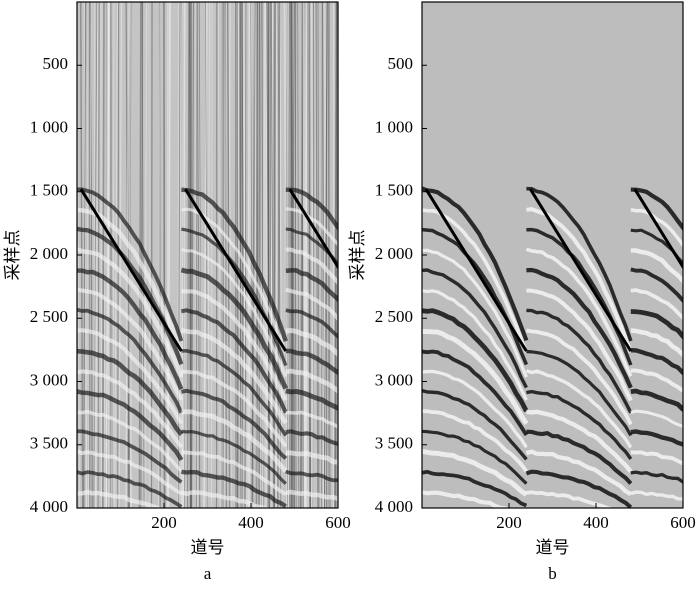 The width and height of the screenshot is (700, 593). What do you see at coordinates (208, 573) in the screenshot?
I see `panel-label: a` at bounding box center [208, 573].